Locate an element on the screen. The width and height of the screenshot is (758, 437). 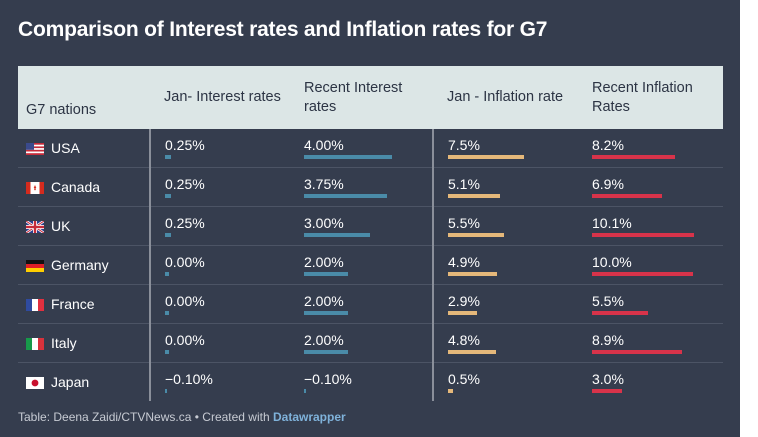
country-cell: Canada is located at coordinates (84, 187).